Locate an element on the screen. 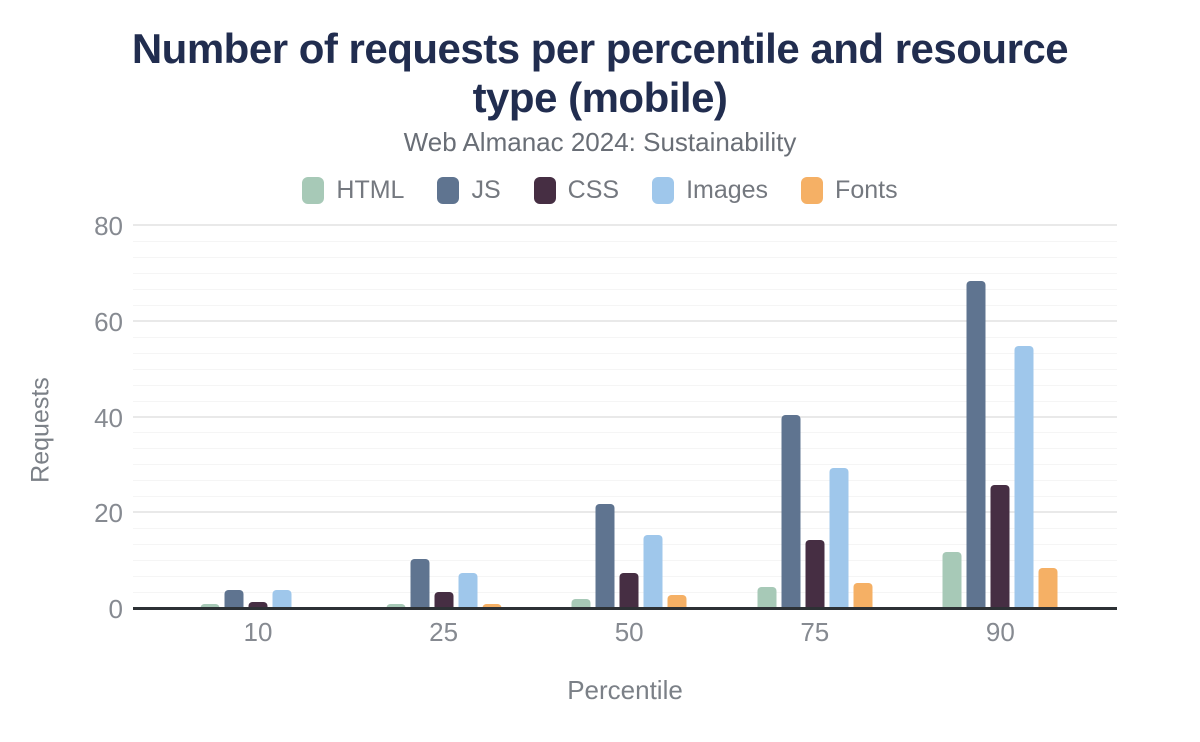 This screenshot has width=1200, height=742. bar-css-p50 is located at coordinates (629, 591).